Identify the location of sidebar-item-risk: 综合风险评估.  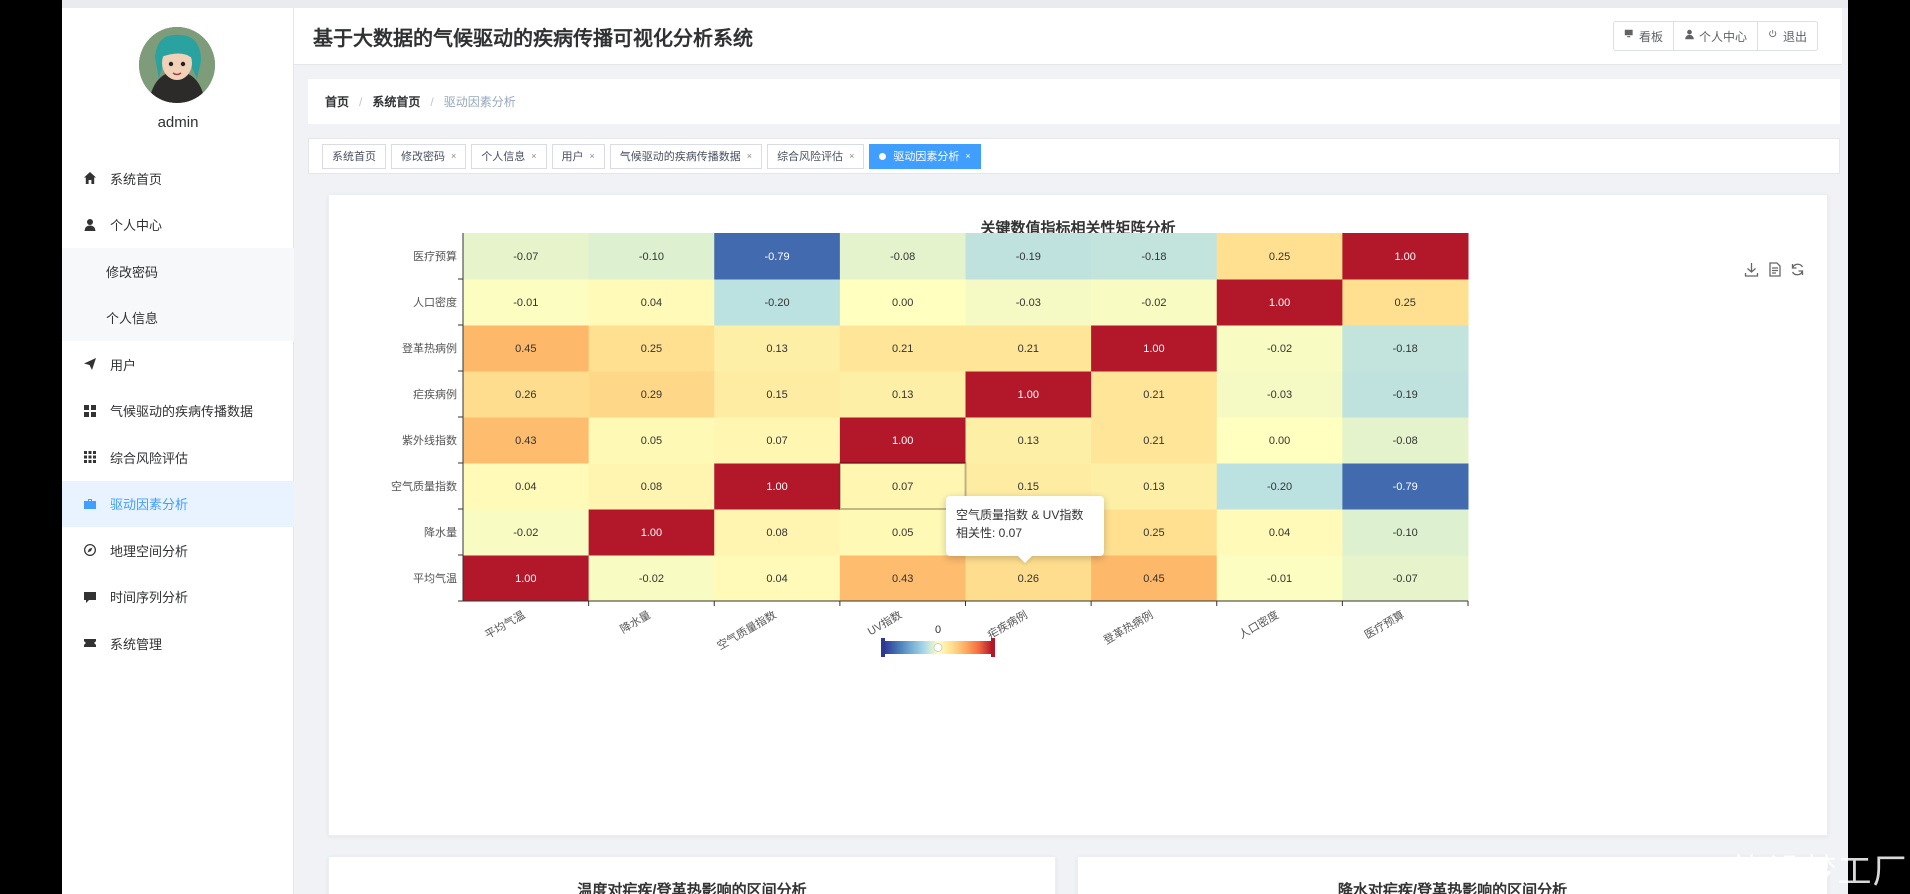
(178, 457).